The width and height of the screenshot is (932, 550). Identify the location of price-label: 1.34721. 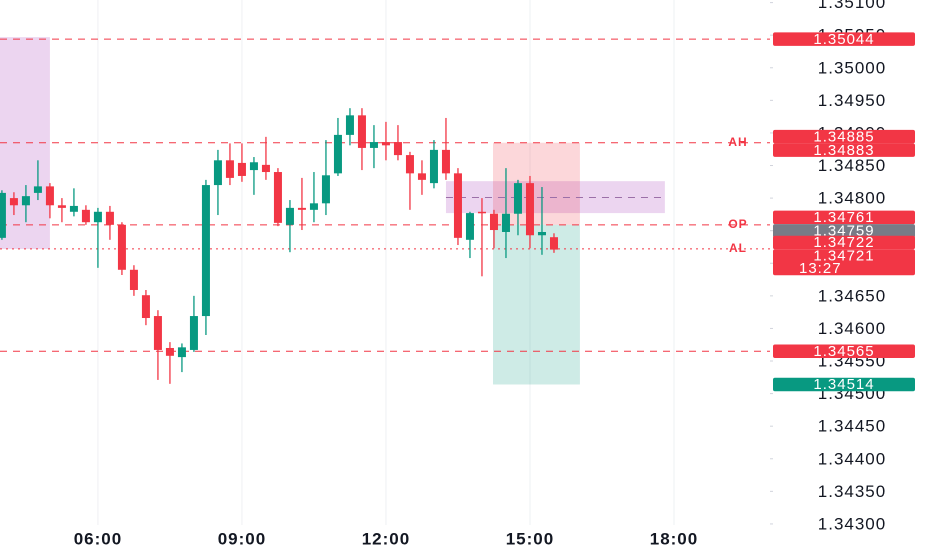
(843, 256).